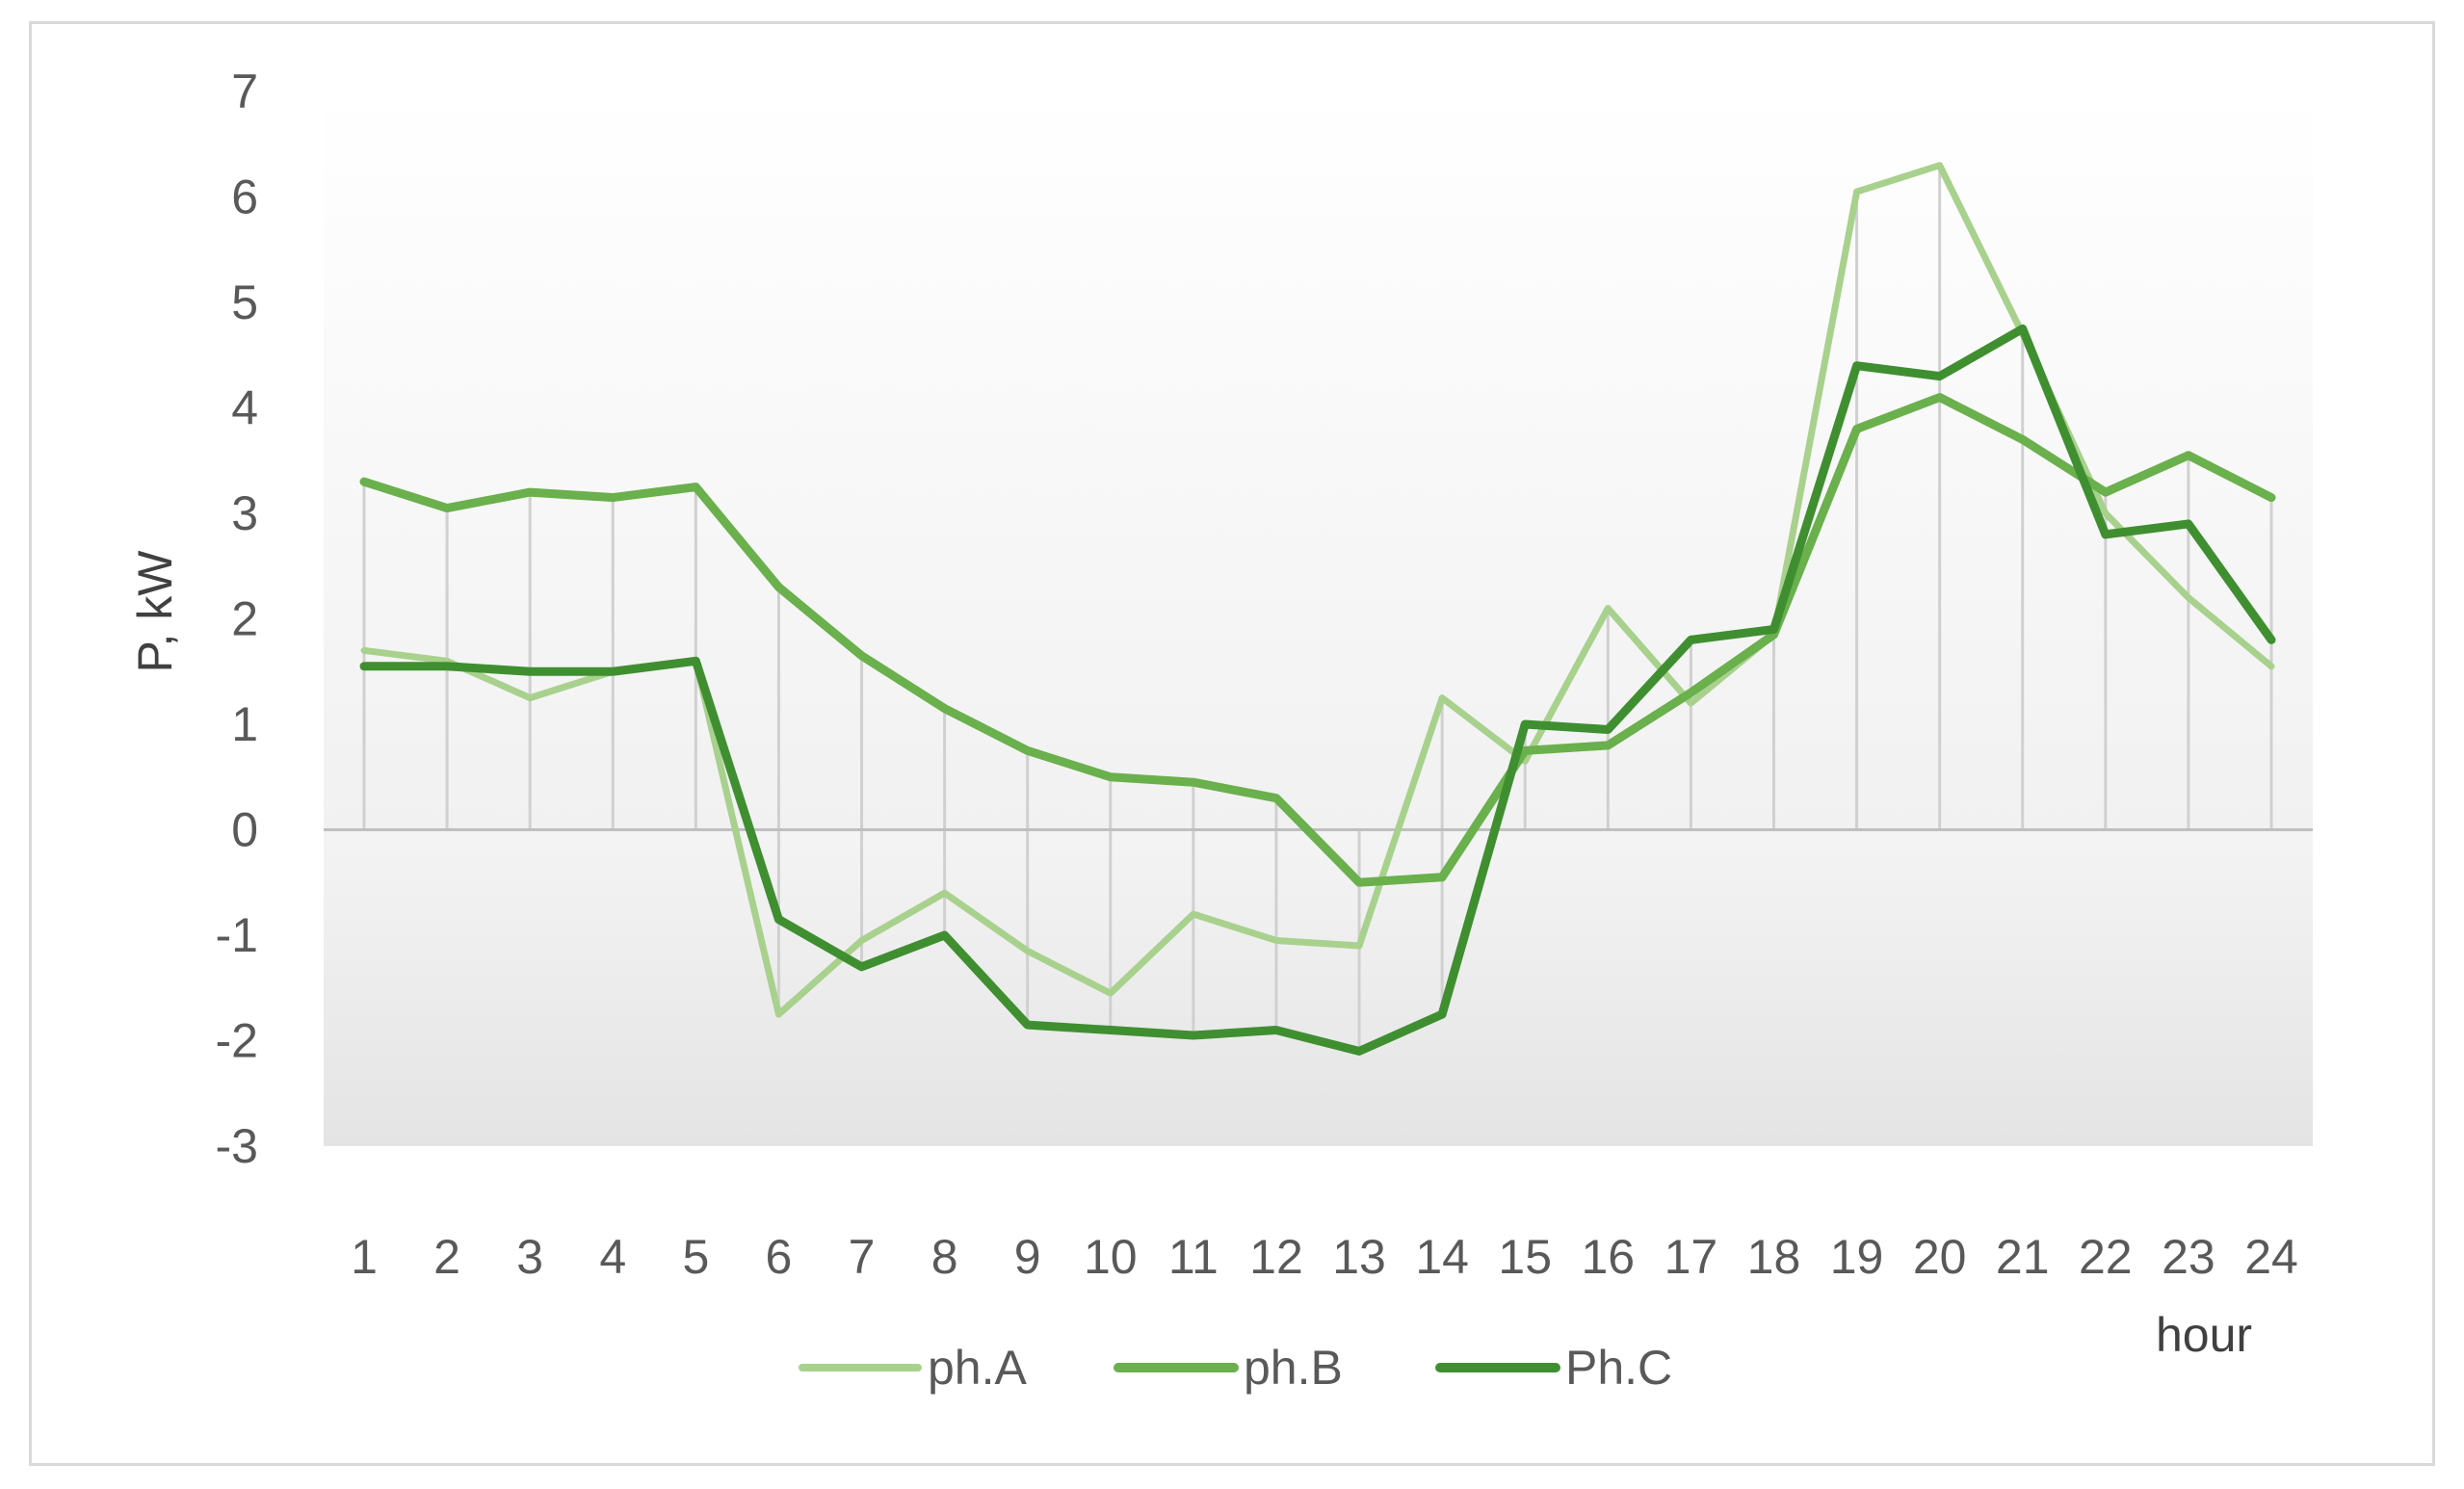 Image resolution: width=2464 pixels, height=1489 pixels. What do you see at coordinates (1111, 1257) in the screenshot?
I see `x-tick-label: 10` at bounding box center [1111, 1257].